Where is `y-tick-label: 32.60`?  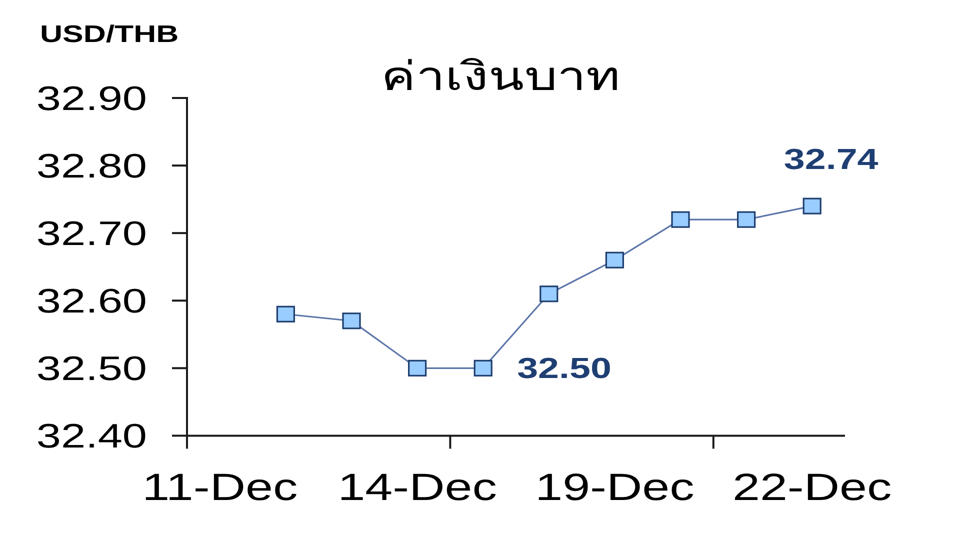
y-tick-label: 32.60 is located at coordinates (91, 301).